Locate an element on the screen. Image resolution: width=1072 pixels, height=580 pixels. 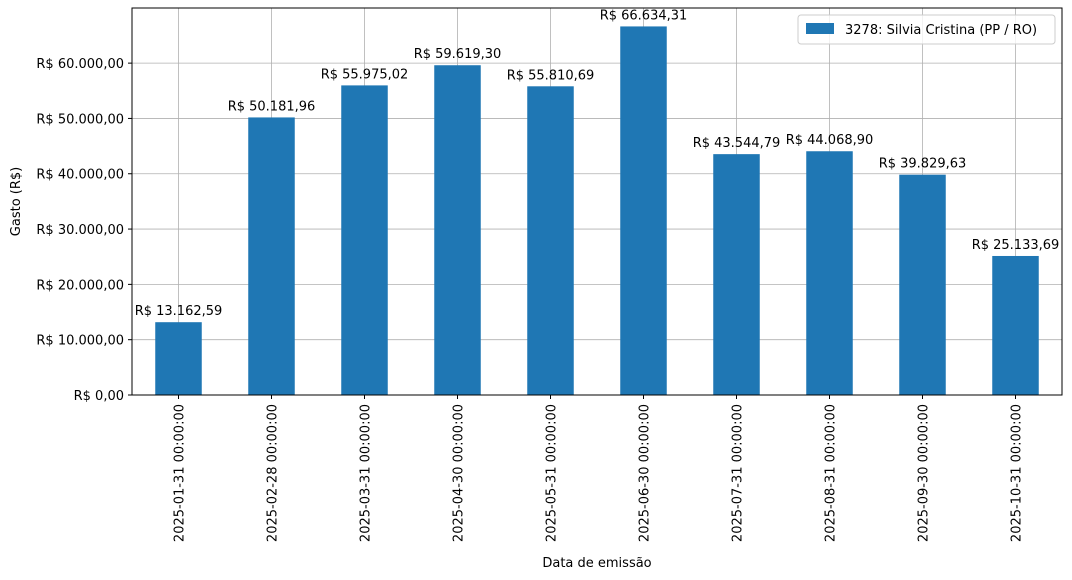
y-tick-label: R$ 30.000,00 is located at coordinates (80, 230).